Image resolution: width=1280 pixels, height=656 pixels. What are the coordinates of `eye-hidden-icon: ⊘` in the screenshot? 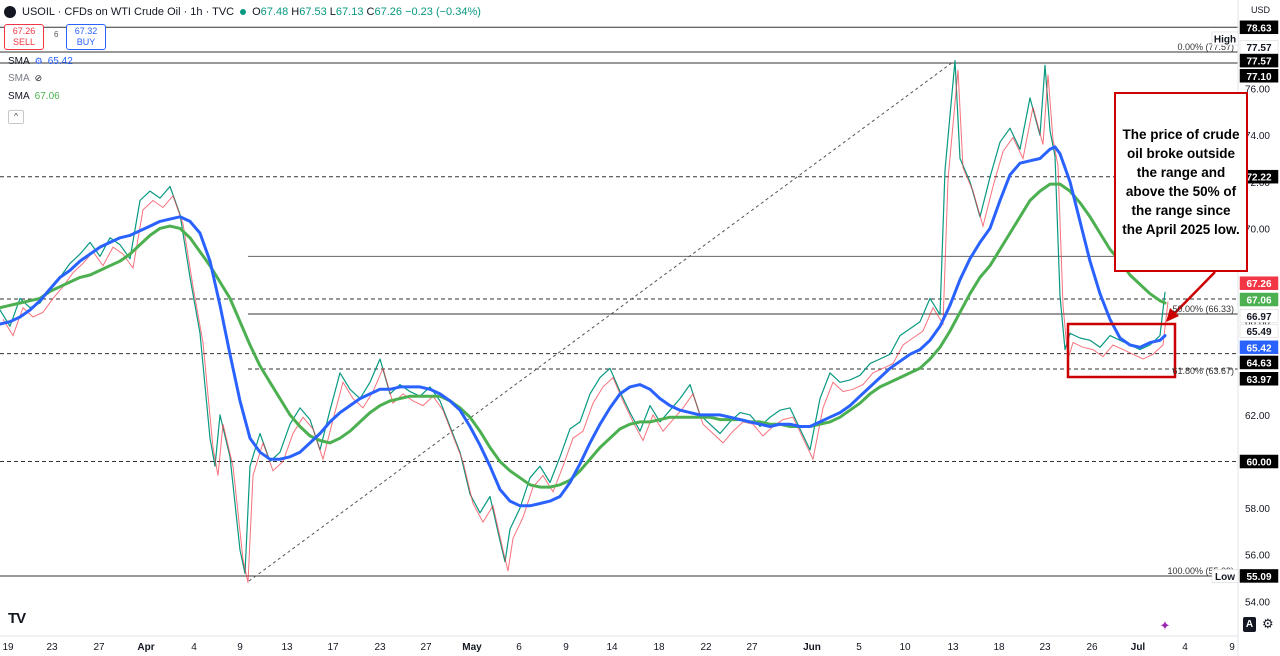 It's located at (38, 77).